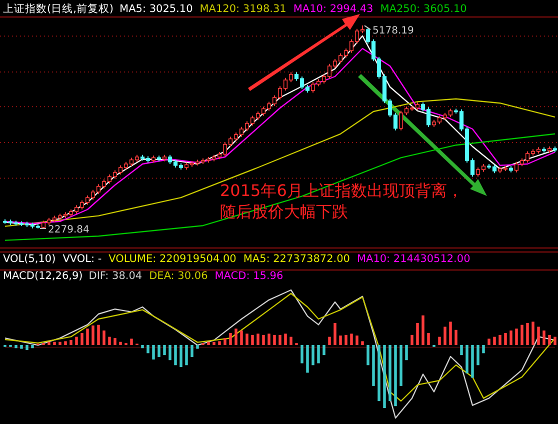 Image resolution: width=558 pixels, height=424 pixels. I want to click on text: VVOL: -, so click(82, 259).